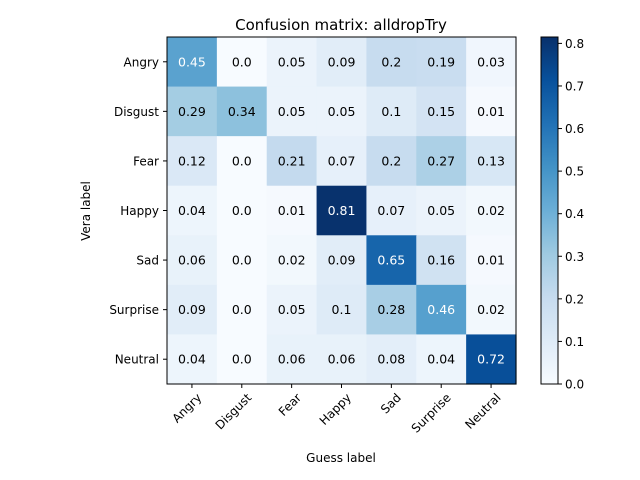  I want to click on x-tick-label: Surprise, so click(431, 413).